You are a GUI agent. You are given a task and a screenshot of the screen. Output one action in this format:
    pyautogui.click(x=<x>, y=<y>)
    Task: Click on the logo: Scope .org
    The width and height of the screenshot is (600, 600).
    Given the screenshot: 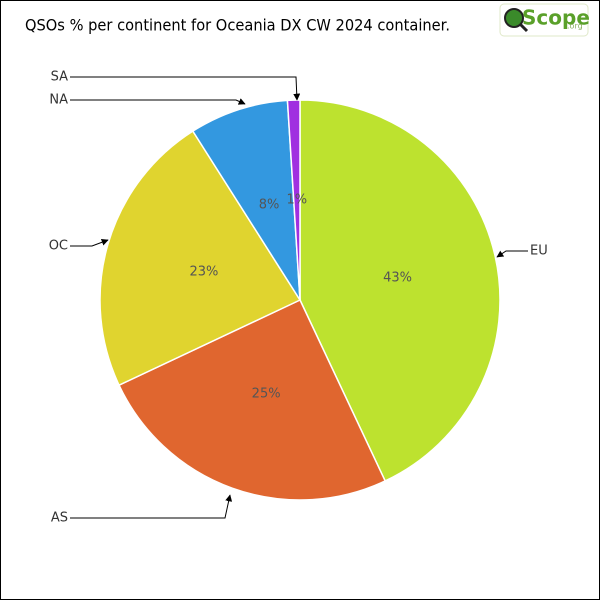 What is the action you would take?
    pyautogui.click(x=544, y=20)
    